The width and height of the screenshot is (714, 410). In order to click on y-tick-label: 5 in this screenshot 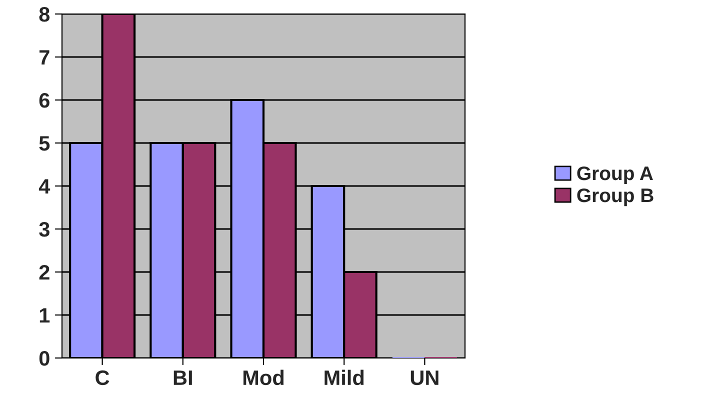, I will do `click(44, 143)`.